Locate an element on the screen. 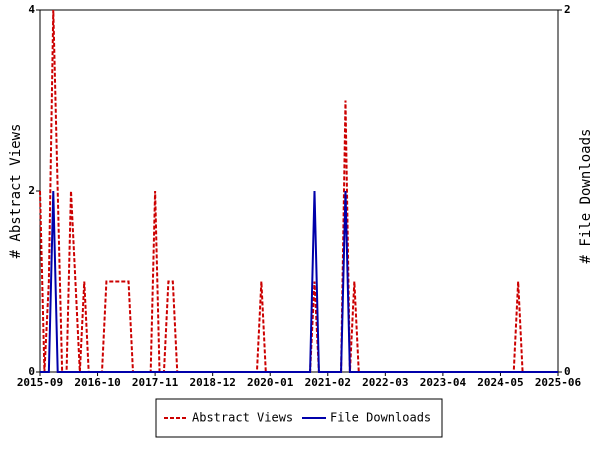 The image size is (600, 450). legend-box is located at coordinates (299, 418).